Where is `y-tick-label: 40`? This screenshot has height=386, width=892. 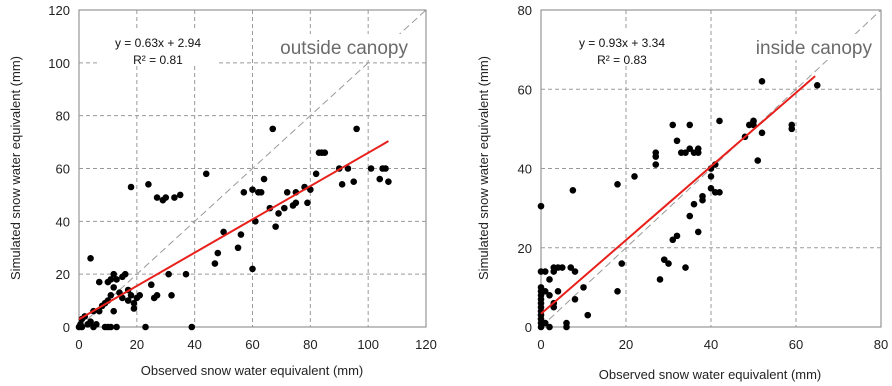 y-tick-label: 40 is located at coordinates (525, 169).